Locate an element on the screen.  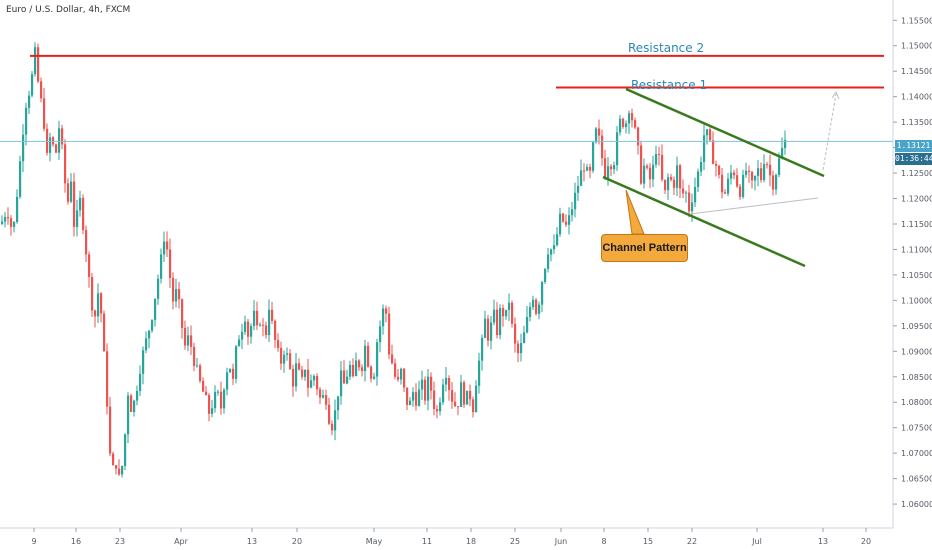
time-tick-label: 11 is located at coordinates (427, 541).